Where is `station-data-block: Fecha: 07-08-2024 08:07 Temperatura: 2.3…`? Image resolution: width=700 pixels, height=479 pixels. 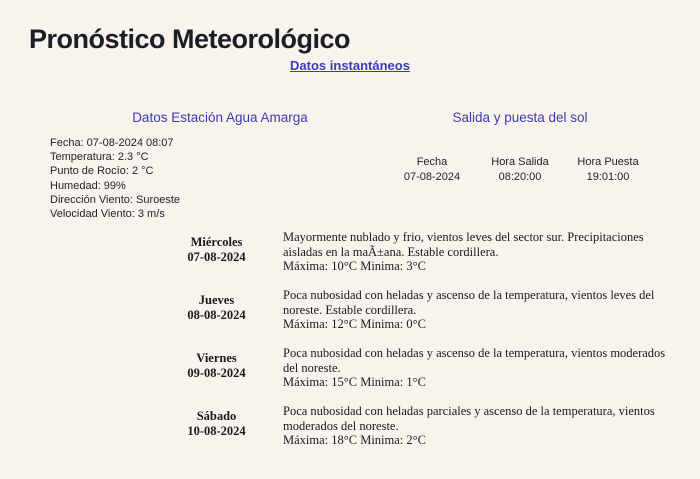
station-data-block: Fecha: 07-08-2024 08:07 Temperatura: 2.3… is located at coordinates (115, 178).